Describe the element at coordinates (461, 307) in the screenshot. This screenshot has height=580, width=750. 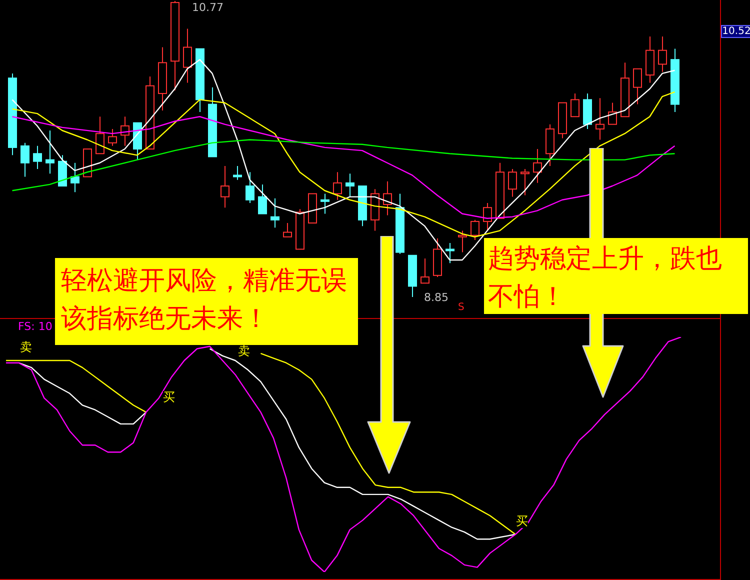
I see `text: S` at that location.